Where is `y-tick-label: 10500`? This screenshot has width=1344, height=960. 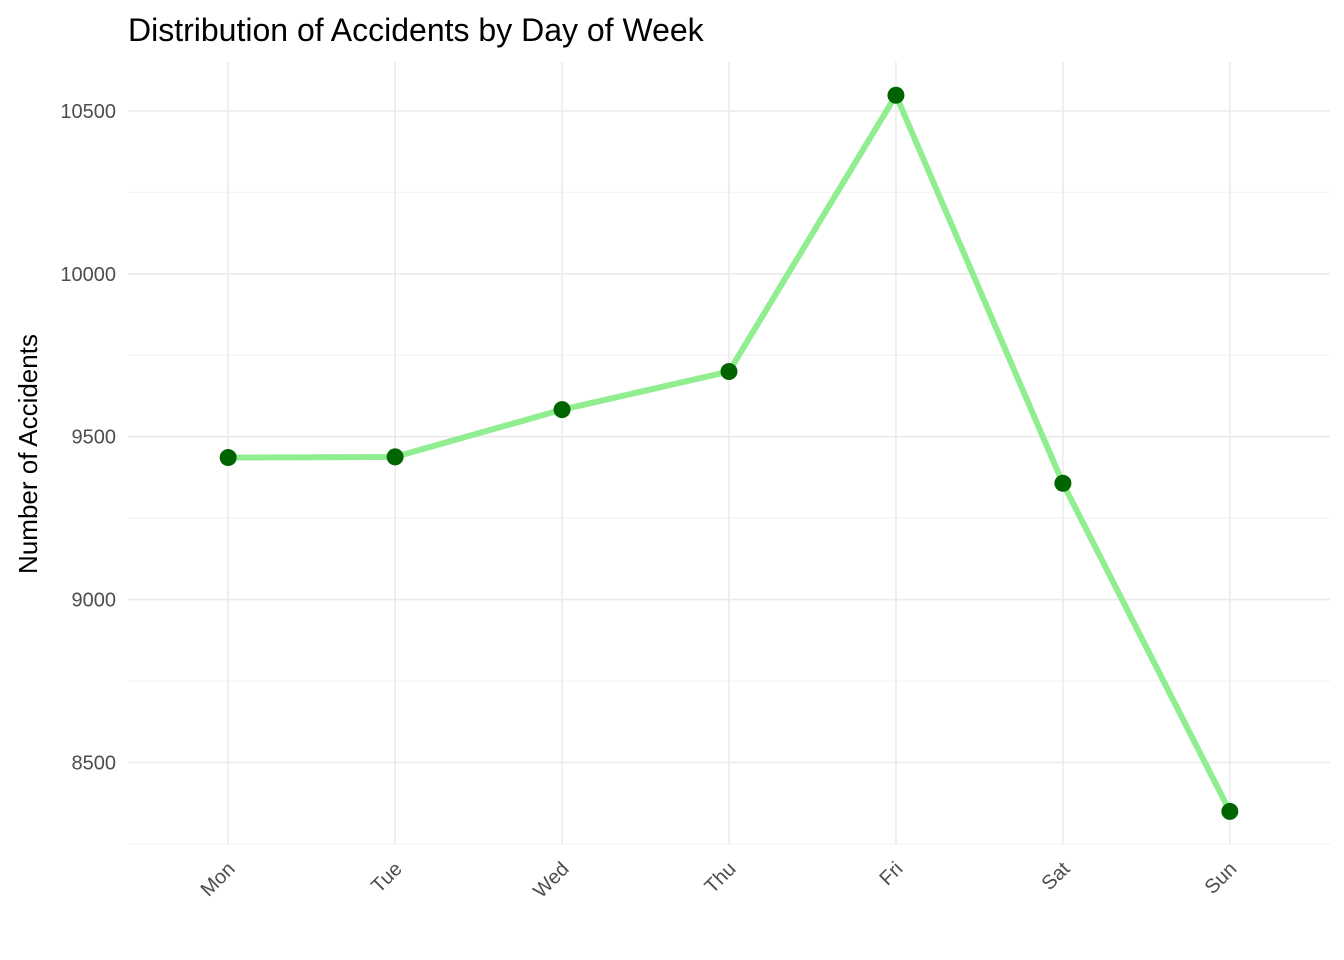 y-tick-label: 10500 is located at coordinates (88, 112).